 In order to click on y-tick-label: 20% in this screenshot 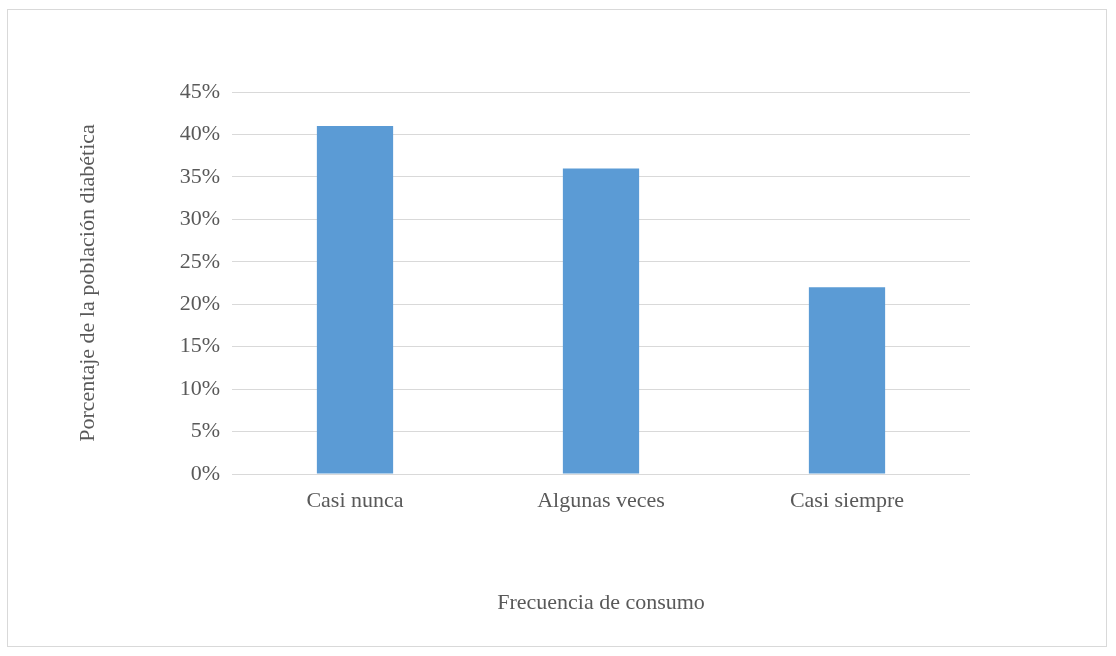, I will do `click(199, 302)`.